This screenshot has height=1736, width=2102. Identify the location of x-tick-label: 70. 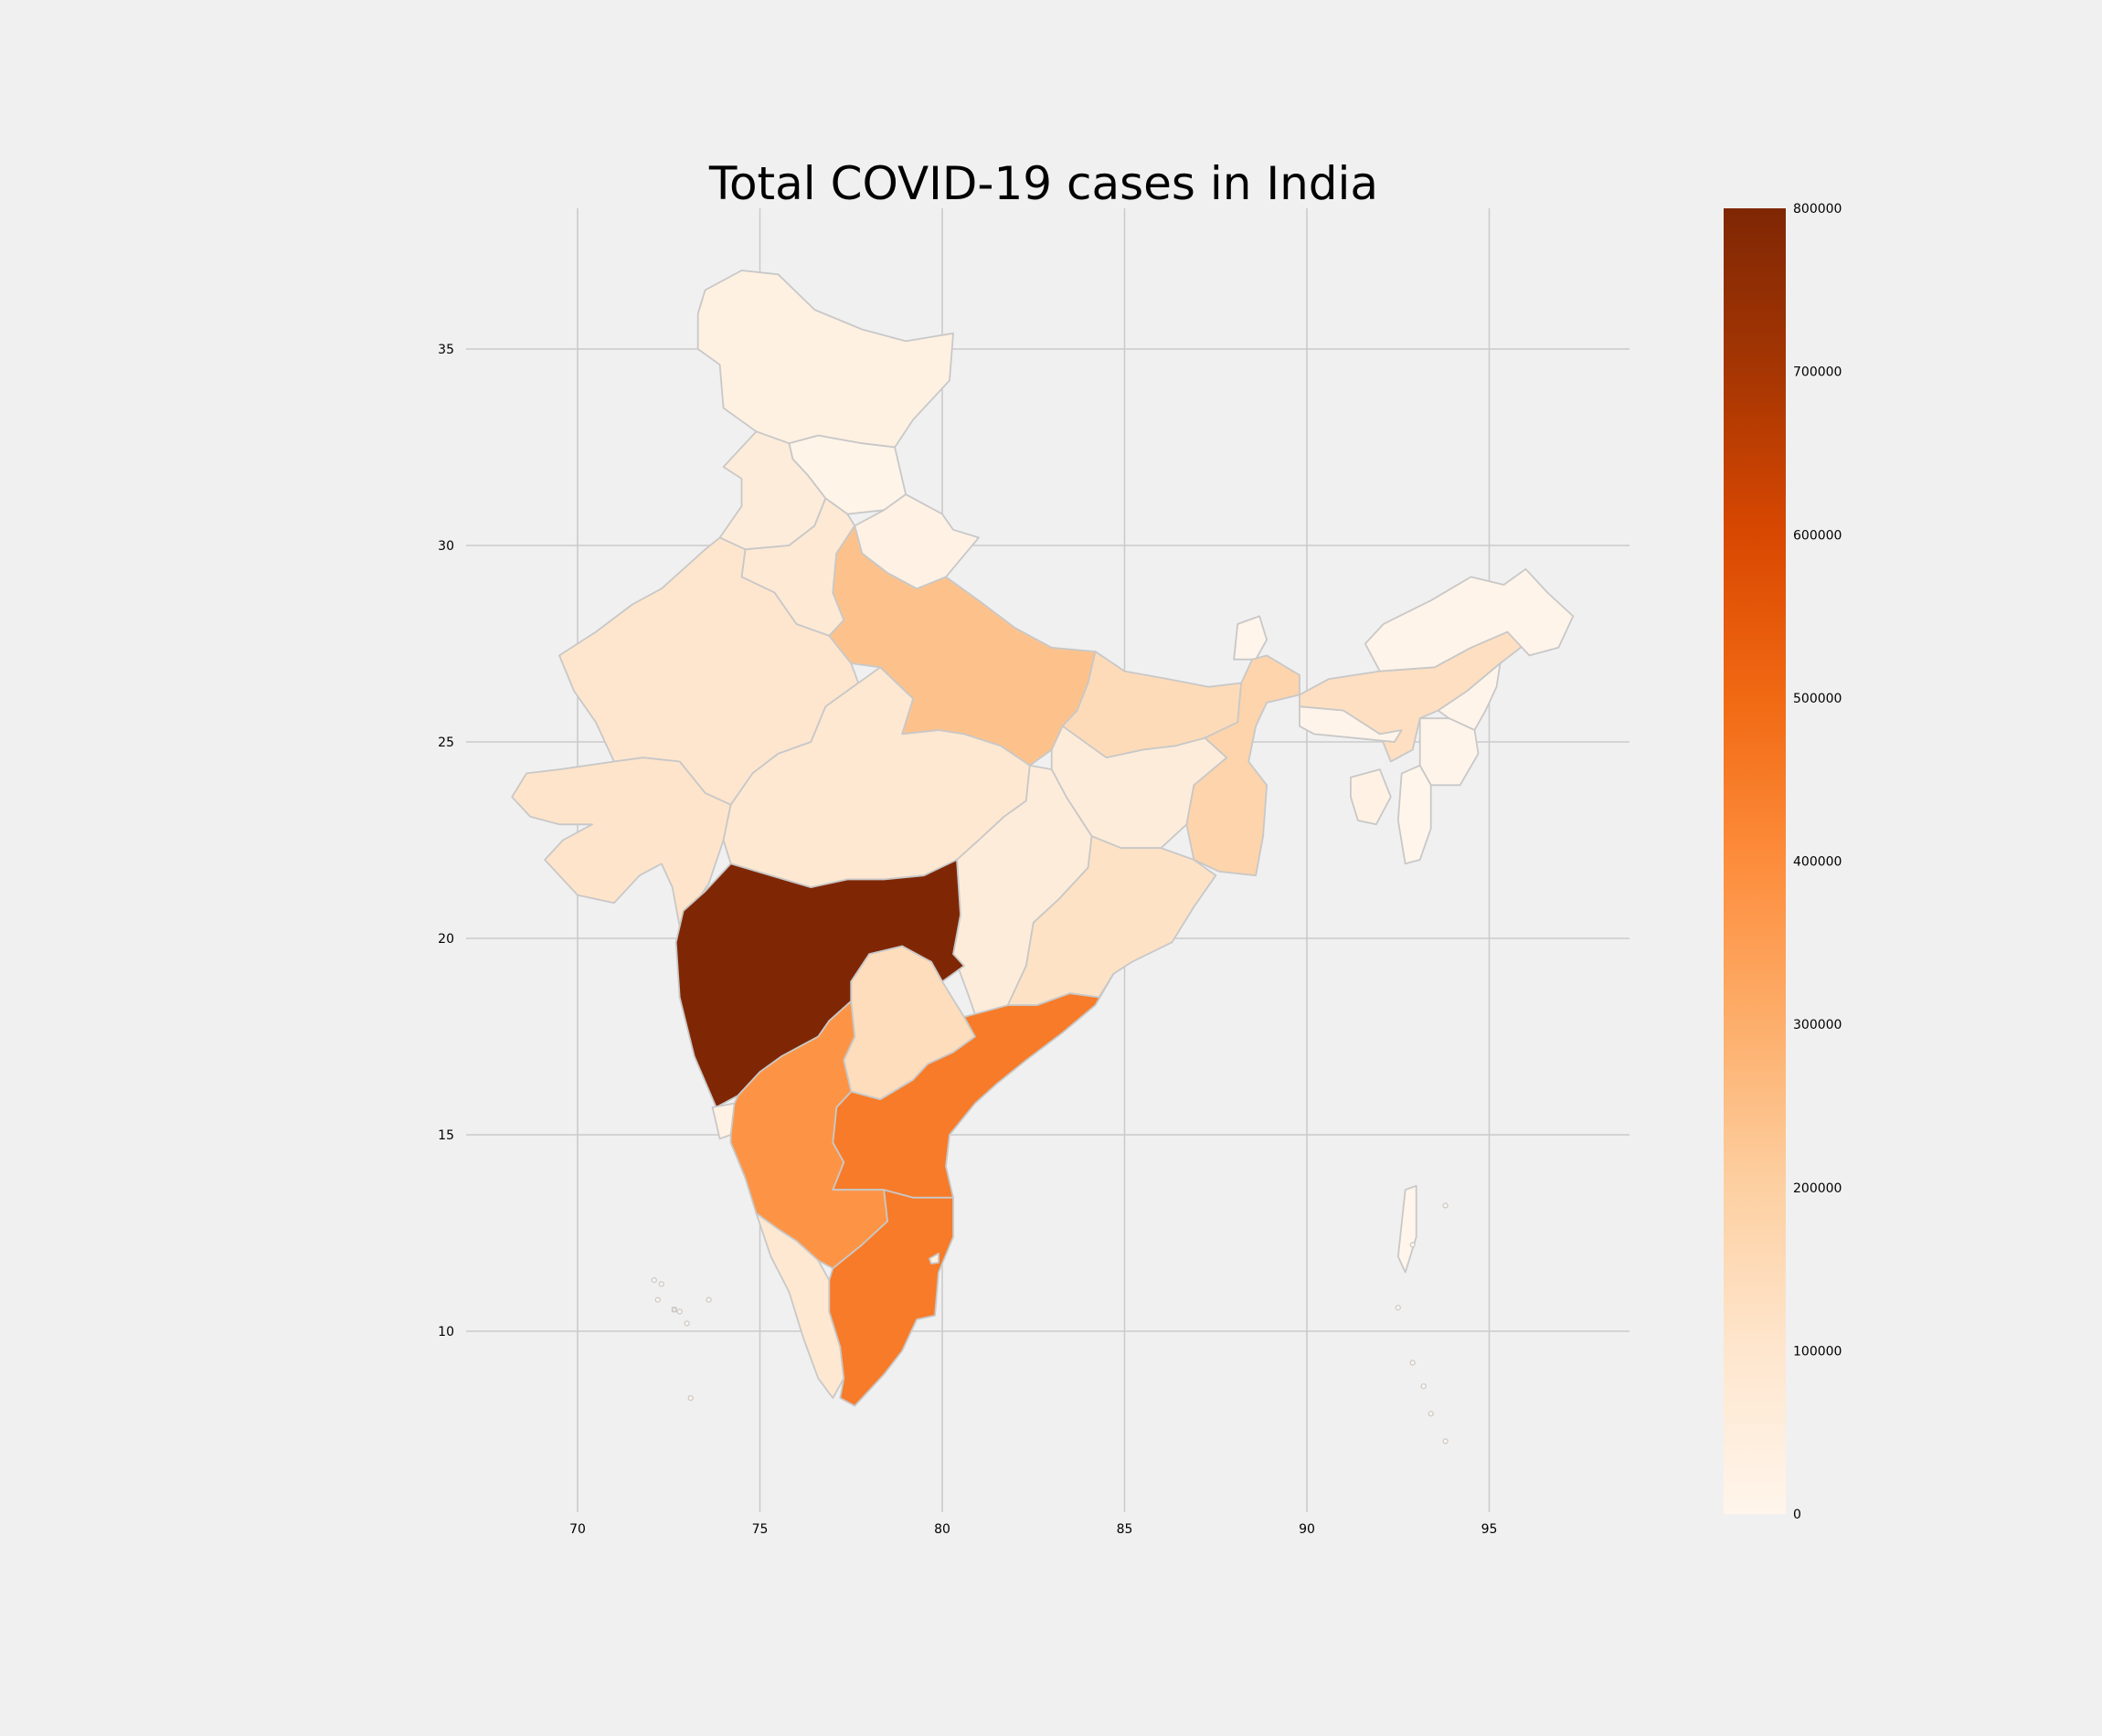
(577, 1529).